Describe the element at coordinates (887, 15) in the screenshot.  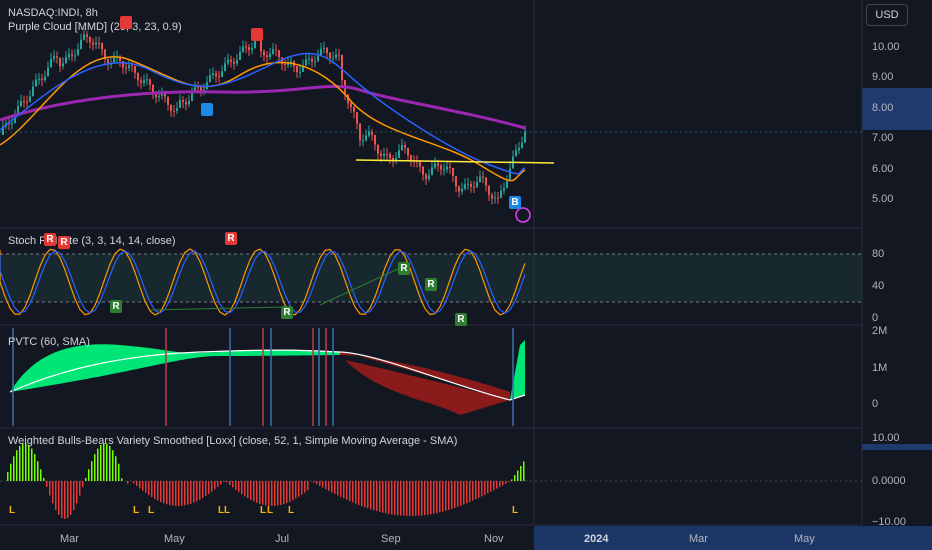
I see `currency-button: USD` at that location.